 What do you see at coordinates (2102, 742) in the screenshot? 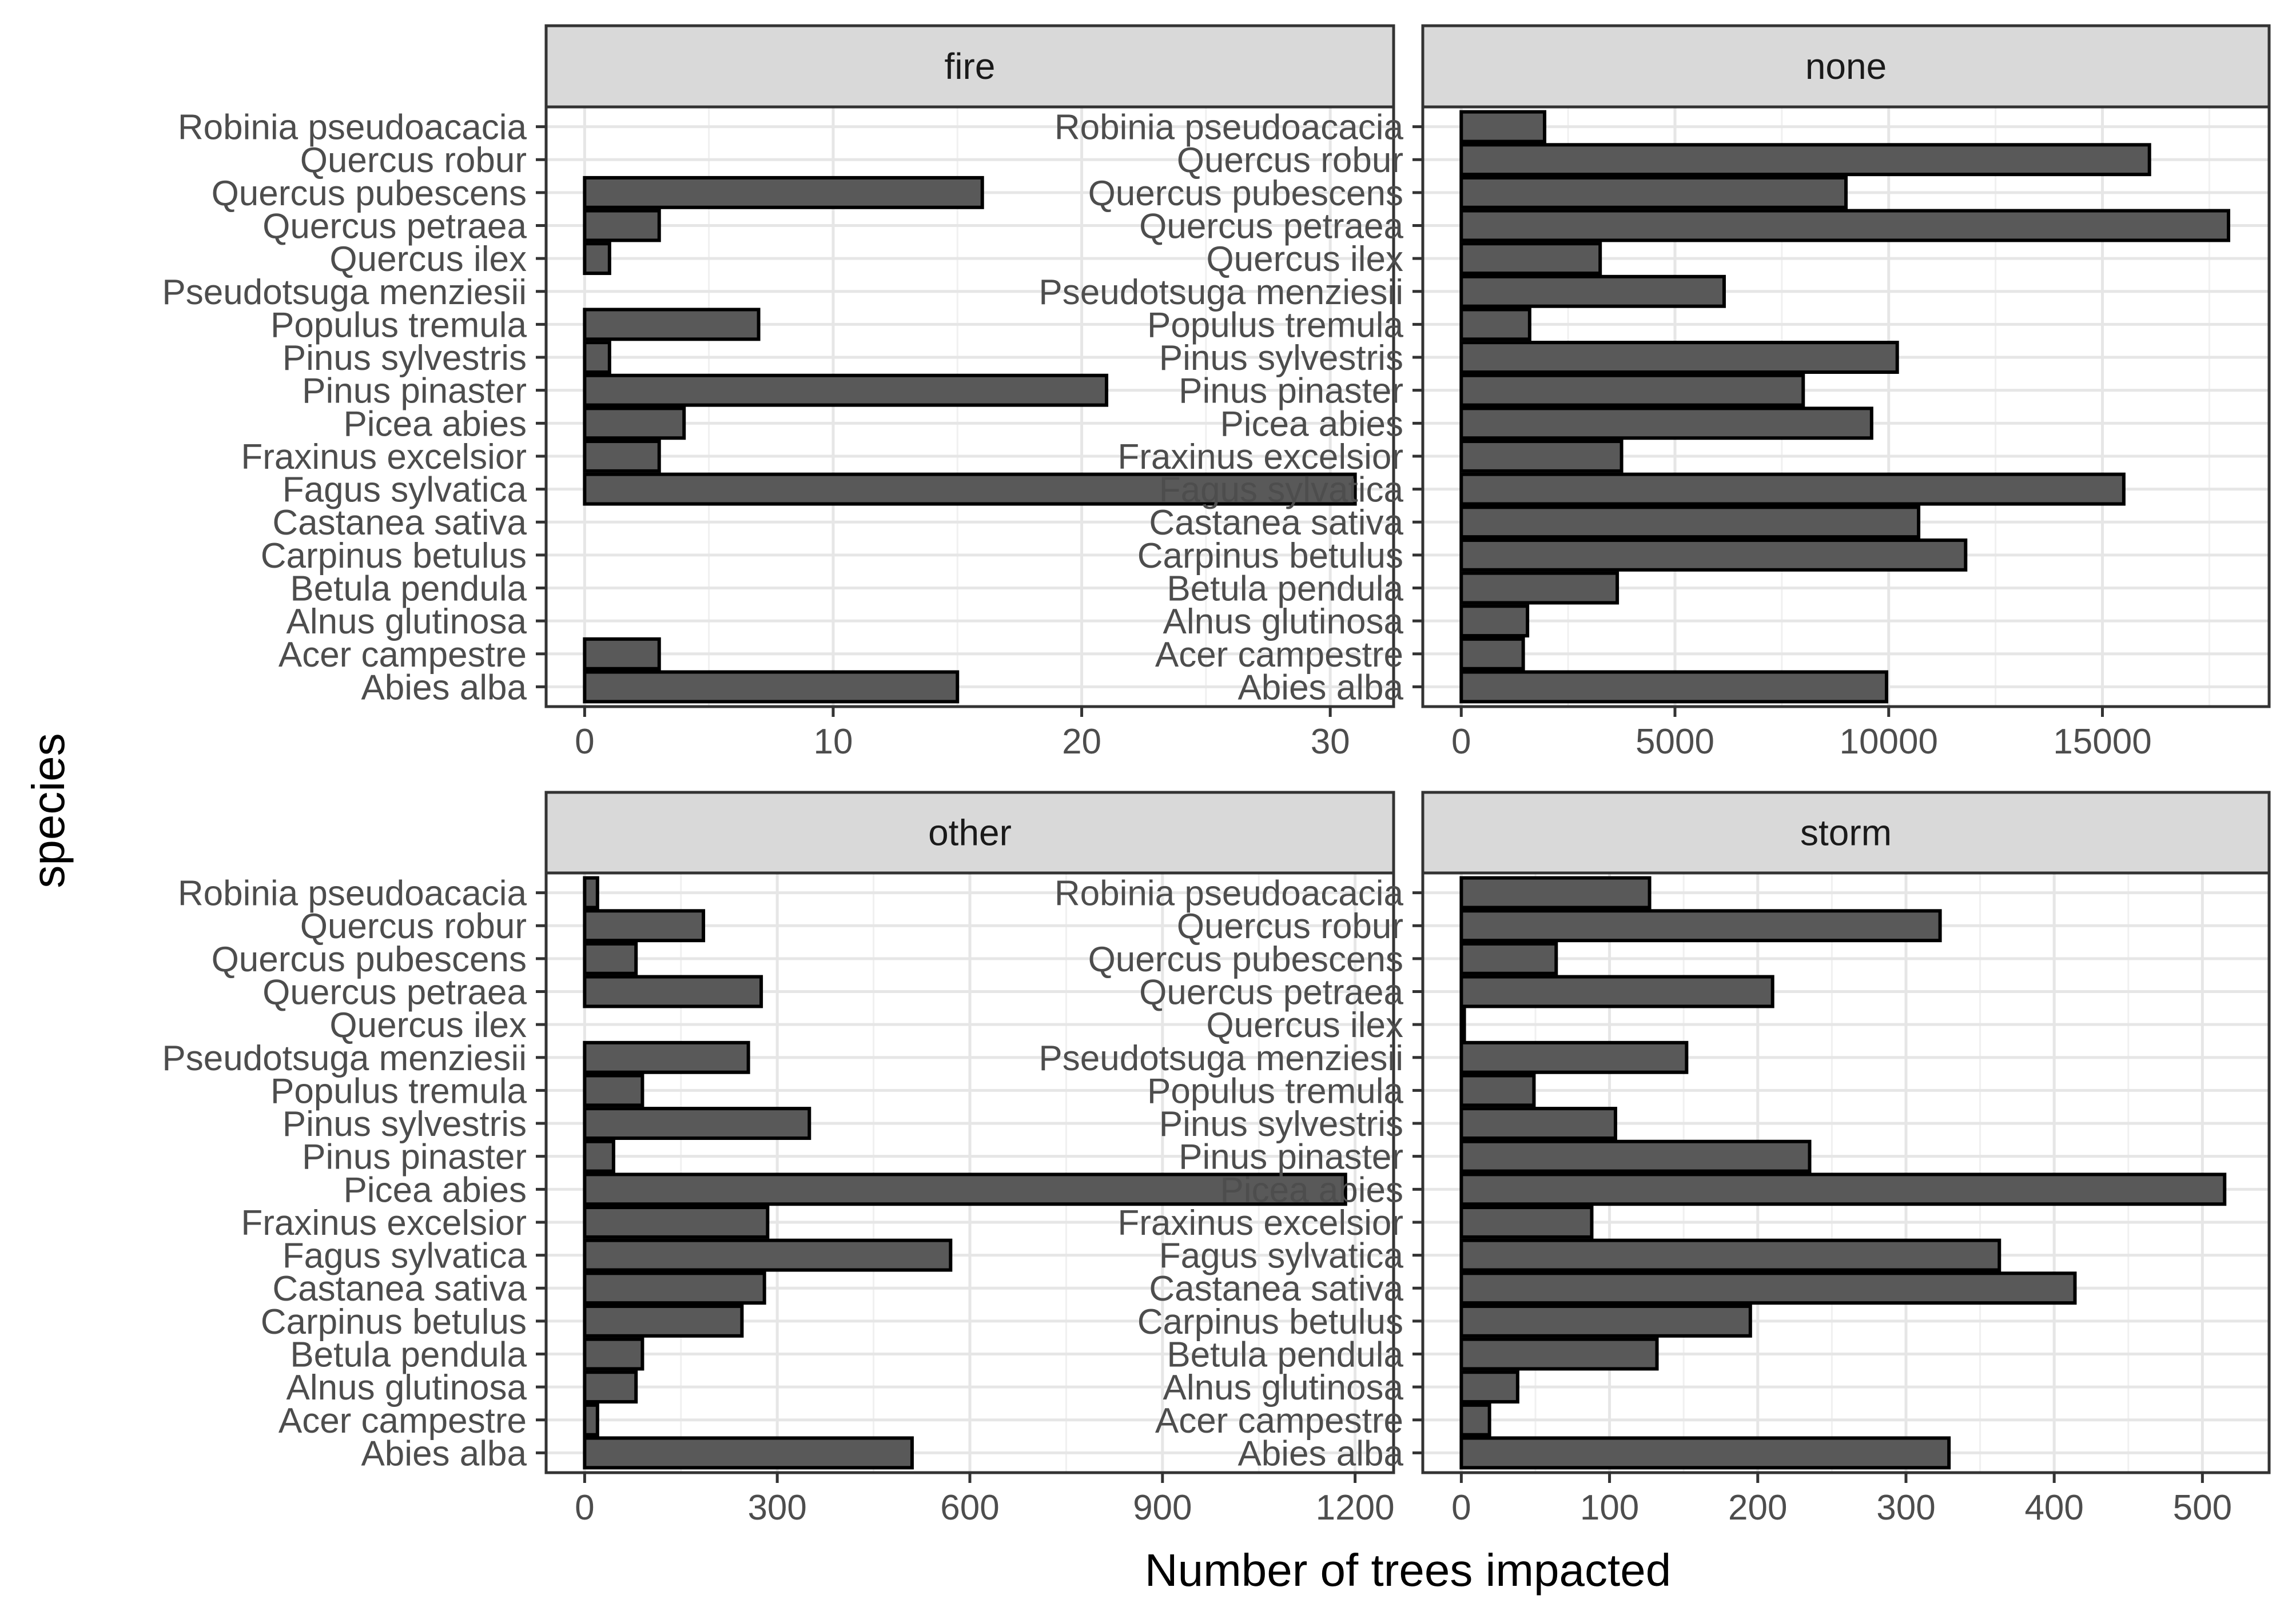
I see `x-tick-label: 15000` at bounding box center [2102, 742].